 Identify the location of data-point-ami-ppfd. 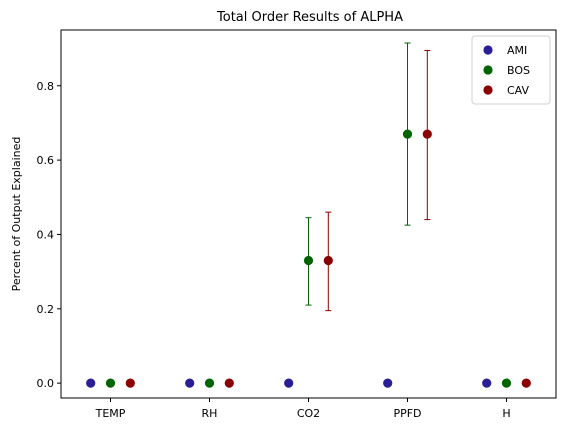
(388, 383).